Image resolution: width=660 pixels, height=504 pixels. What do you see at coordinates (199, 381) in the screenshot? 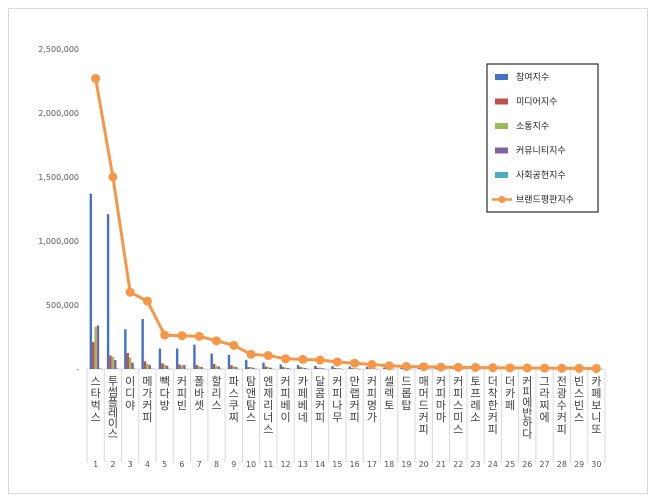
I see `x-label-char: 폴` at bounding box center [199, 381].